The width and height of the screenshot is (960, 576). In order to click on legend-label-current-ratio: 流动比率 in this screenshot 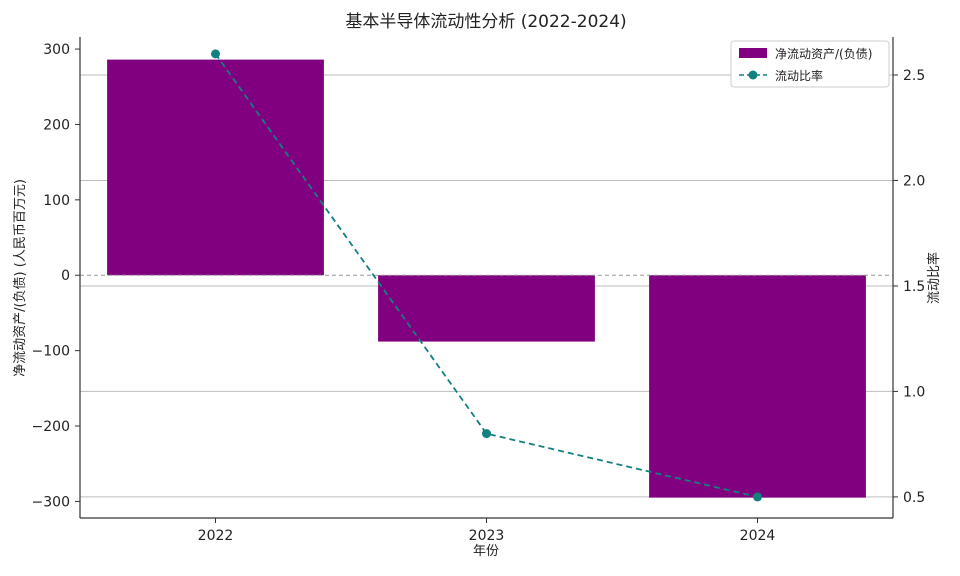, I will do `click(799, 75)`.